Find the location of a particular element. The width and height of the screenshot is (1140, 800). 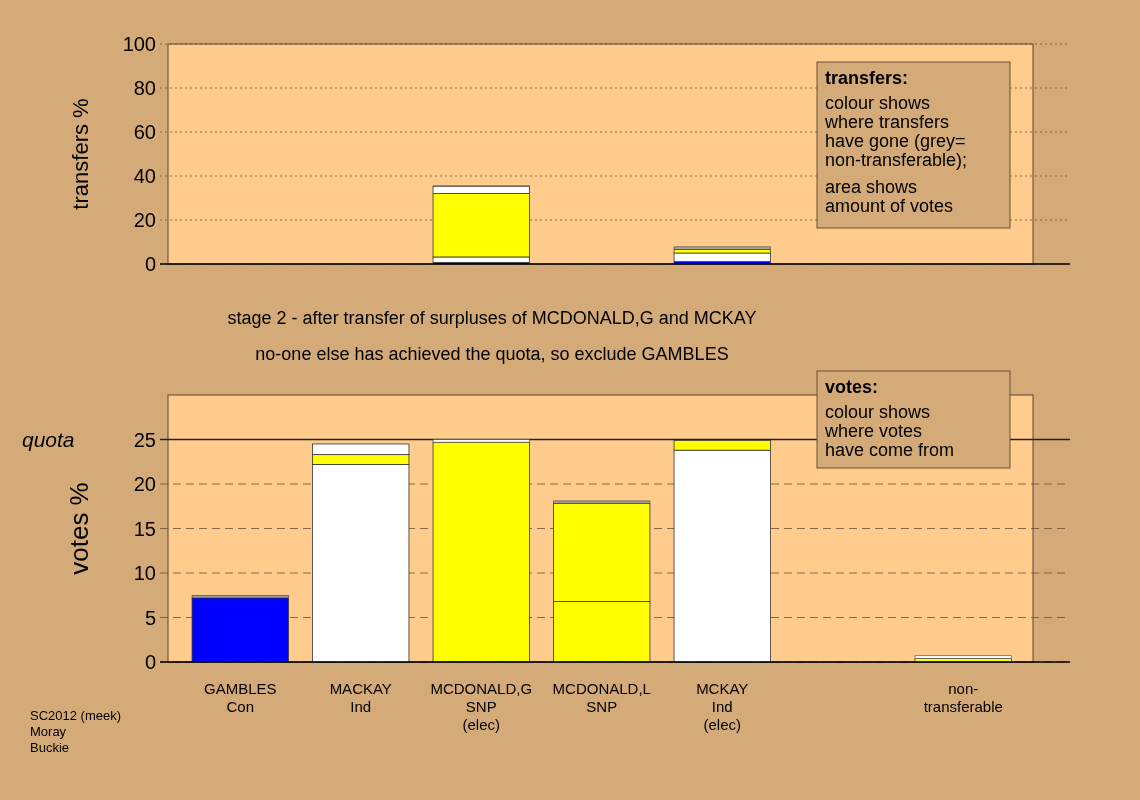

x-tick-label: MCDONALD,G SNP (elec) is located at coordinates (481, 706).